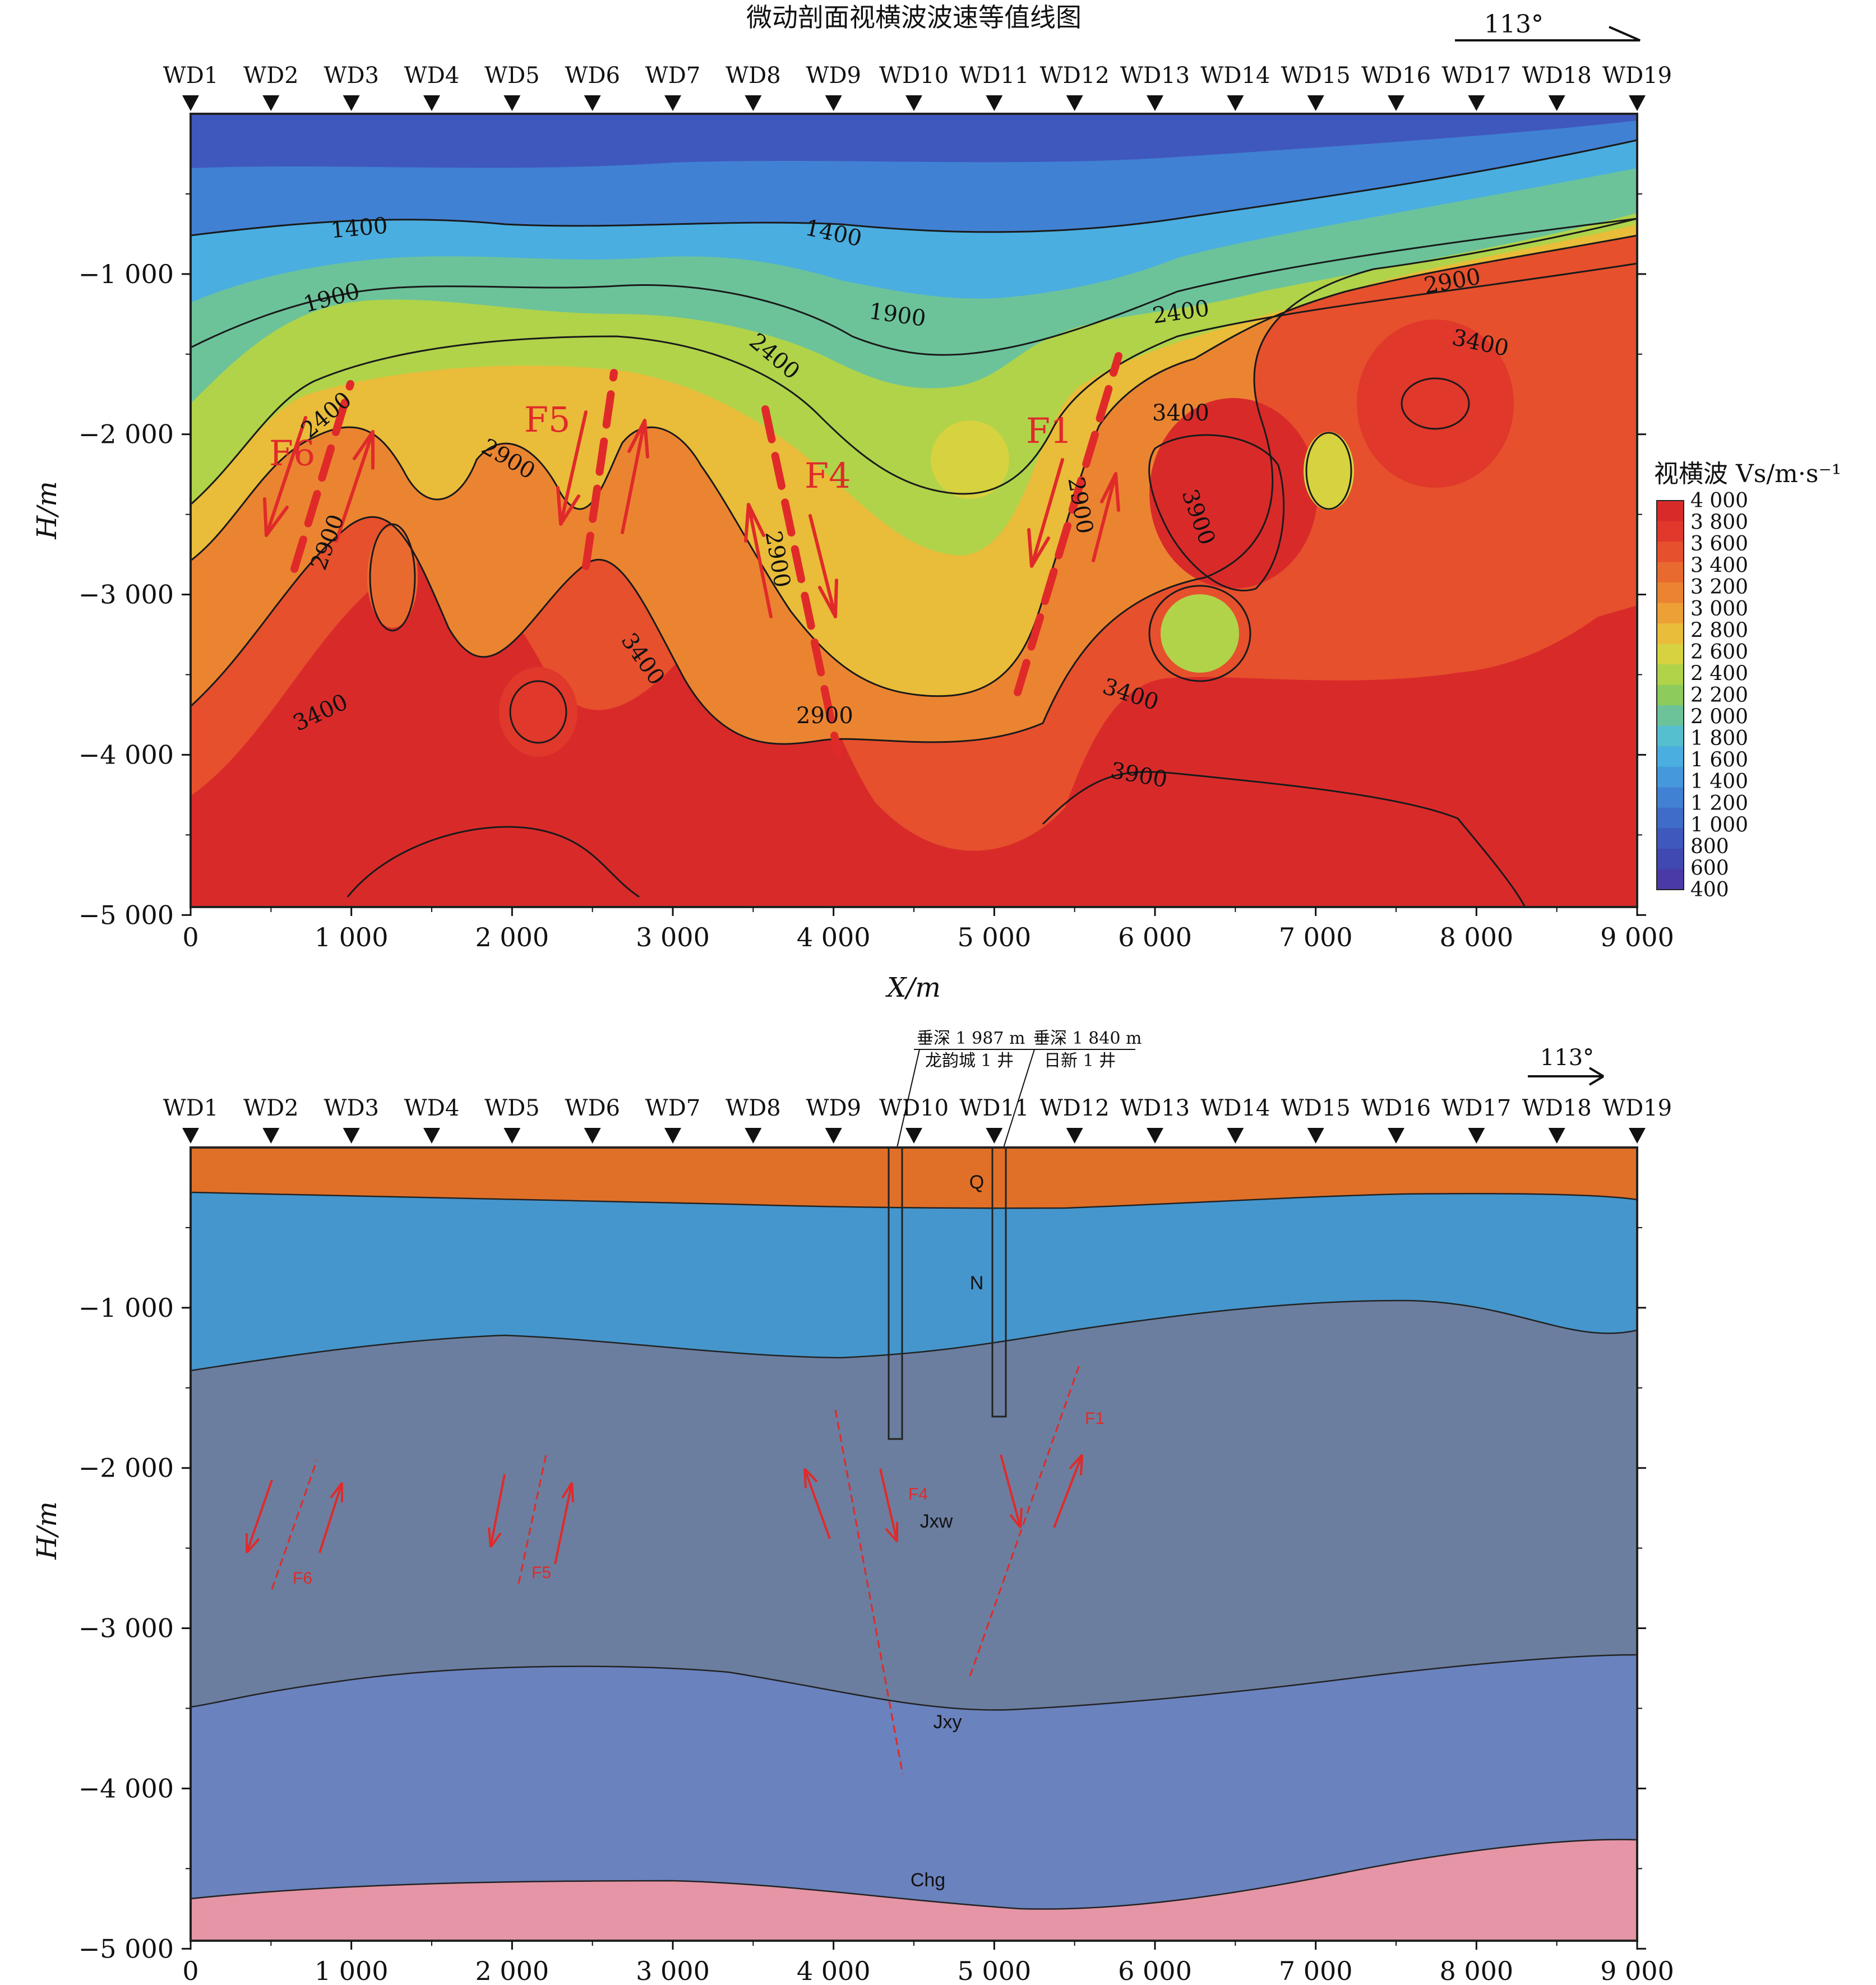  What do you see at coordinates (1557, 1108) in the screenshot?
I see `bottom-station-label: WD18` at bounding box center [1557, 1108].